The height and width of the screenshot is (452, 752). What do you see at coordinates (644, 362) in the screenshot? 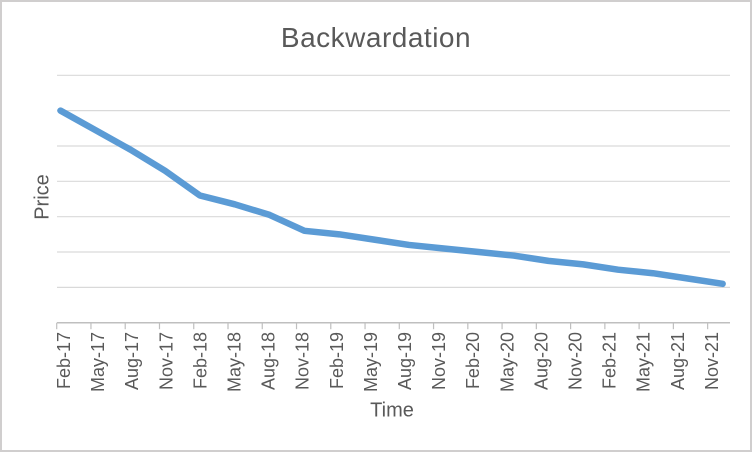
I see `x-tick-label: May-21` at bounding box center [644, 362].